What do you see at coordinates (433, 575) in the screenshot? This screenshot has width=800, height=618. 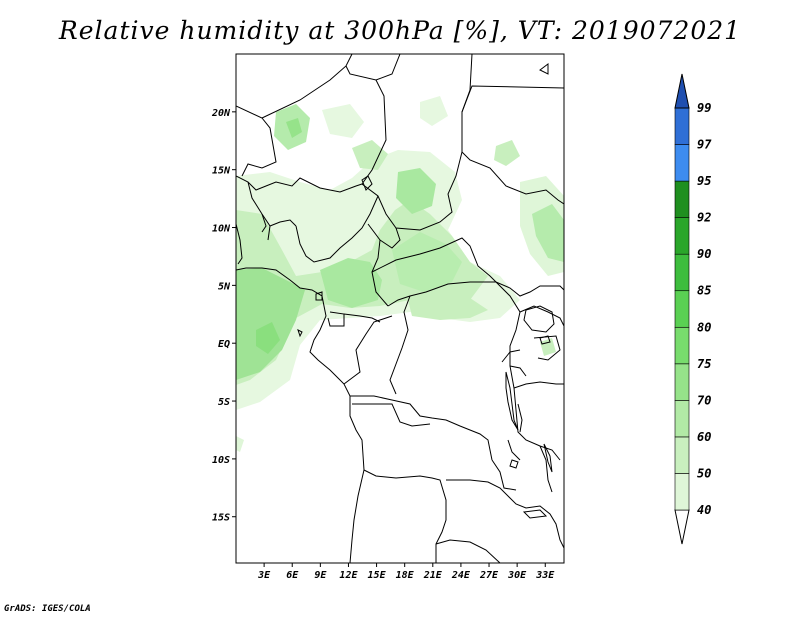 I see `lon-label: 21E` at bounding box center [433, 575].